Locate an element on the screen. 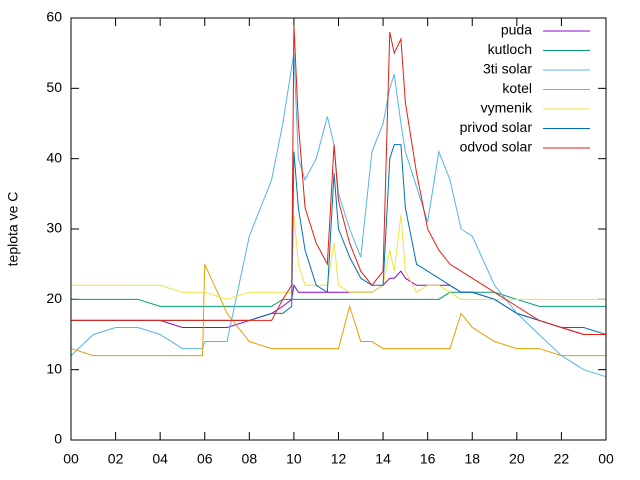 The image size is (640, 480). y-tick-label: 40 is located at coordinates (54, 157).